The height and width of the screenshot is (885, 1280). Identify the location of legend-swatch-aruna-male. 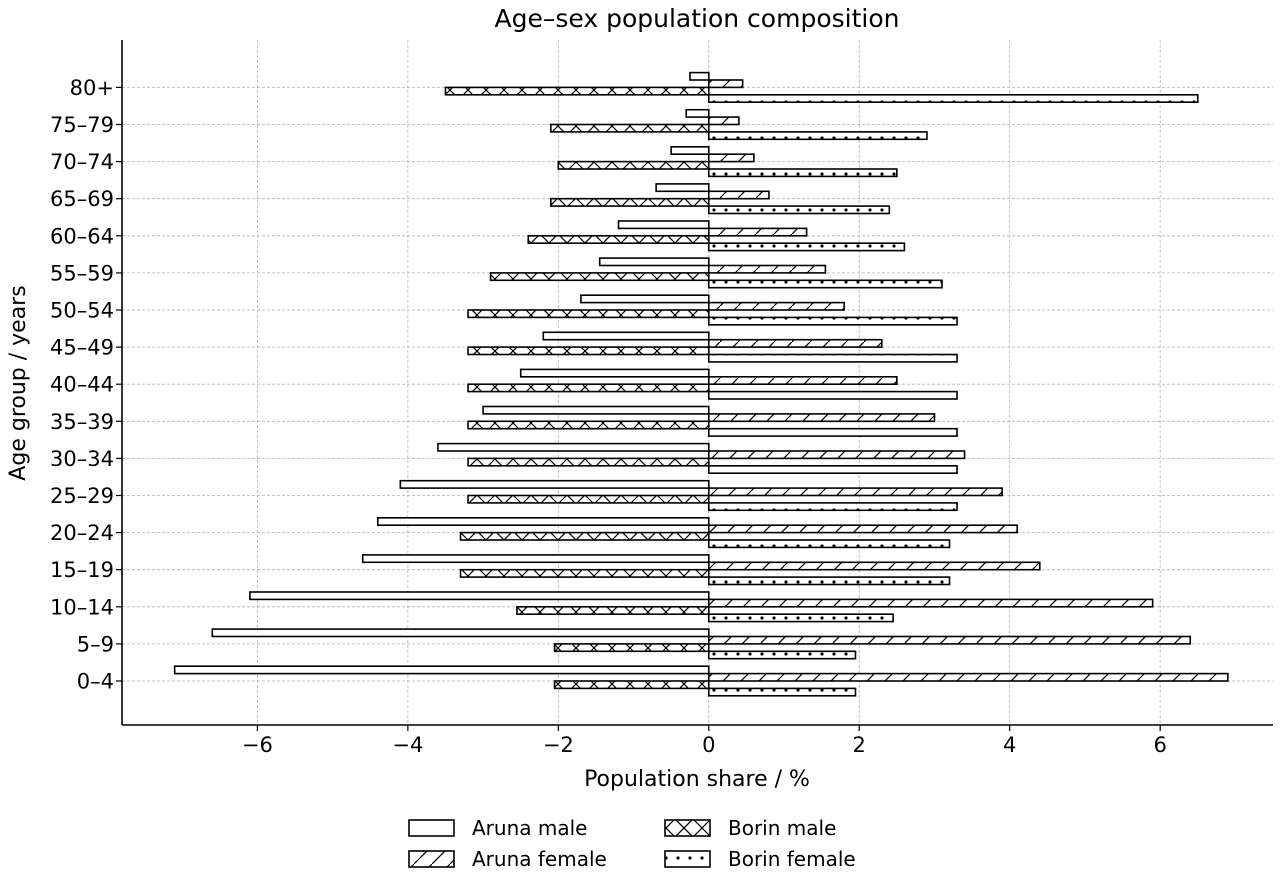
(431, 828).